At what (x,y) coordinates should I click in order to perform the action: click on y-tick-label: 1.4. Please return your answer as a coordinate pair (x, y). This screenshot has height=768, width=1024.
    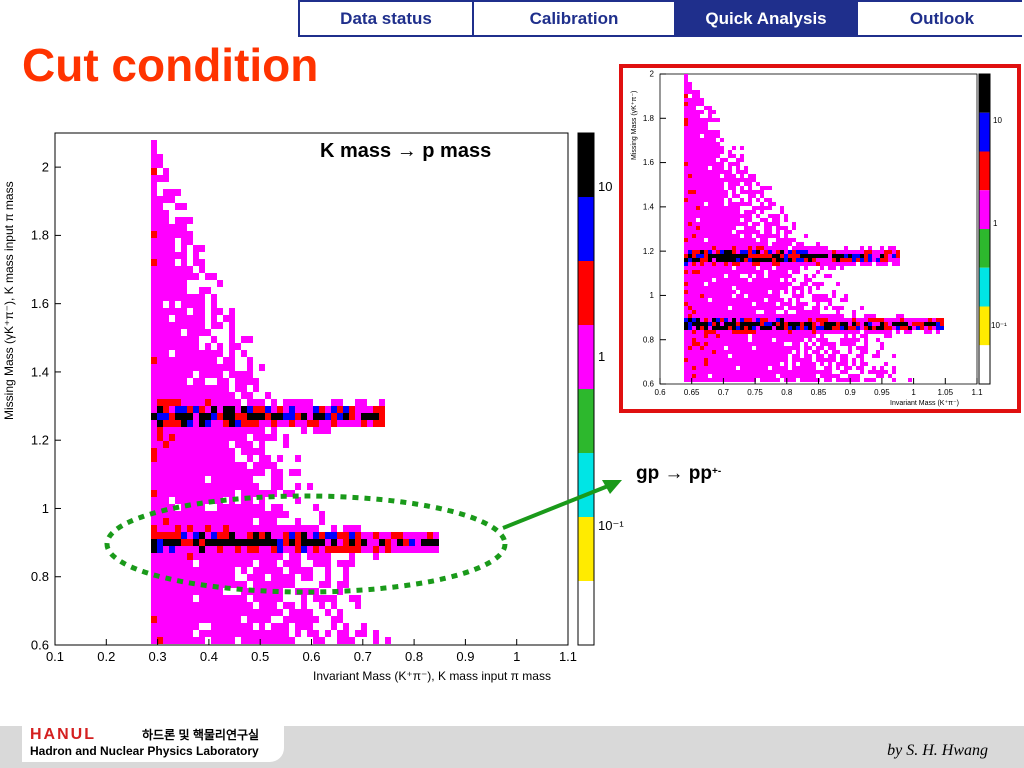
    Looking at the image, I should click on (40, 371).